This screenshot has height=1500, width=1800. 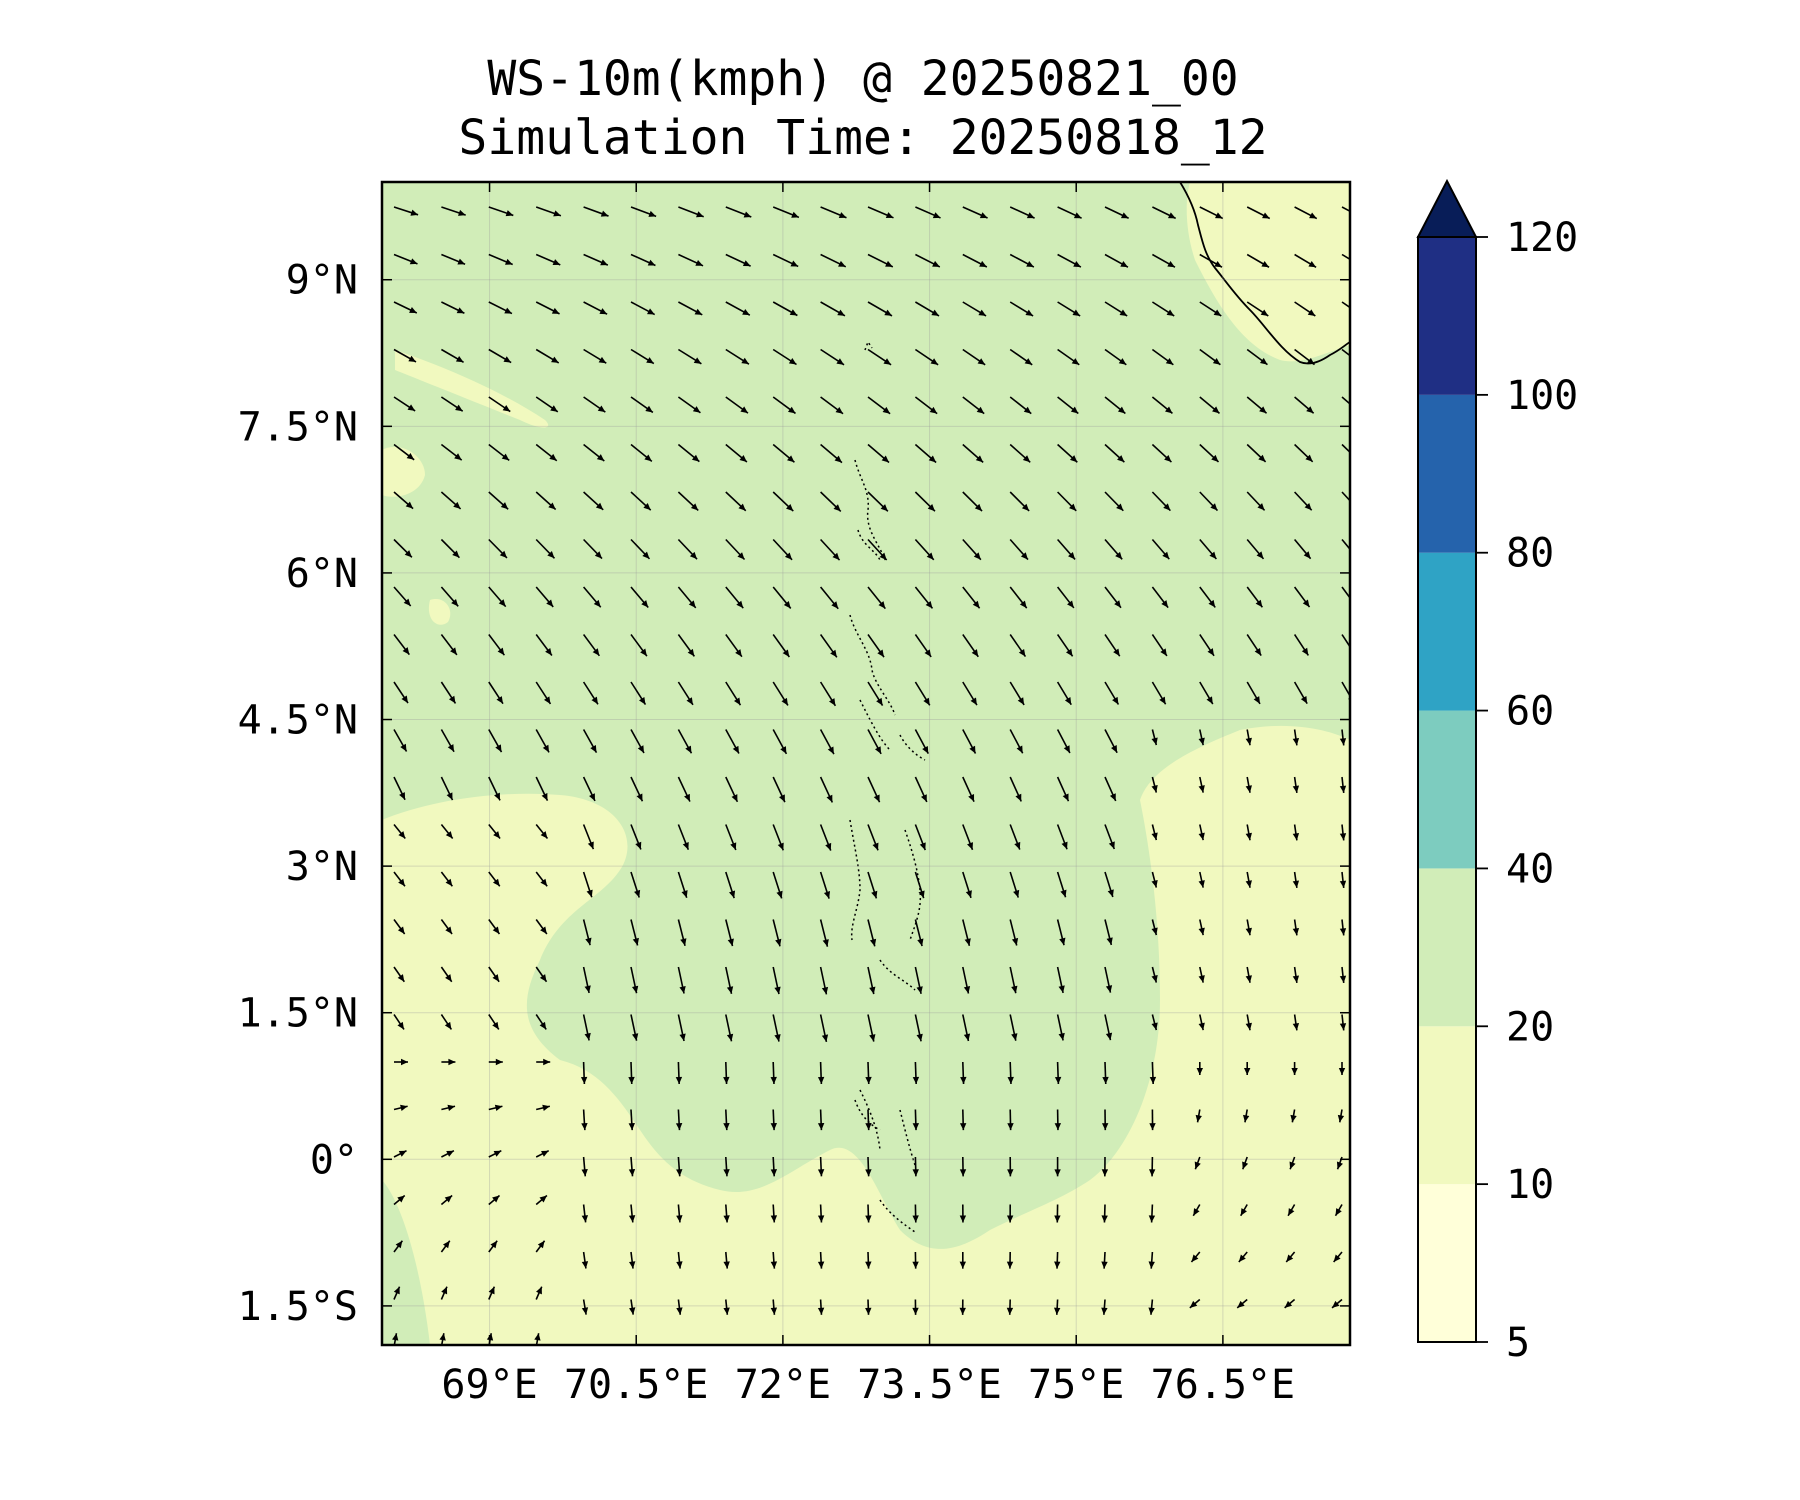 I want to click on lat-tick-label: 7.5°N, so click(x=298, y=427).